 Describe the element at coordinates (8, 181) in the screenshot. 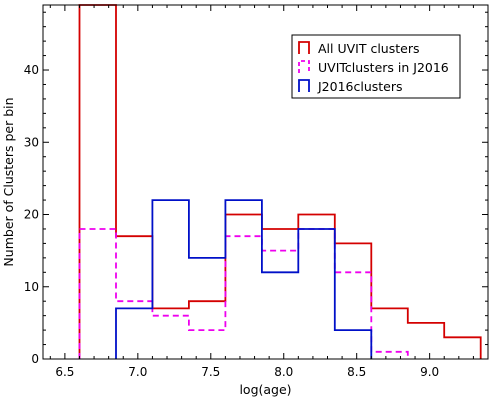

I see `y-axis-label: Number of Clusters per bin` at that location.